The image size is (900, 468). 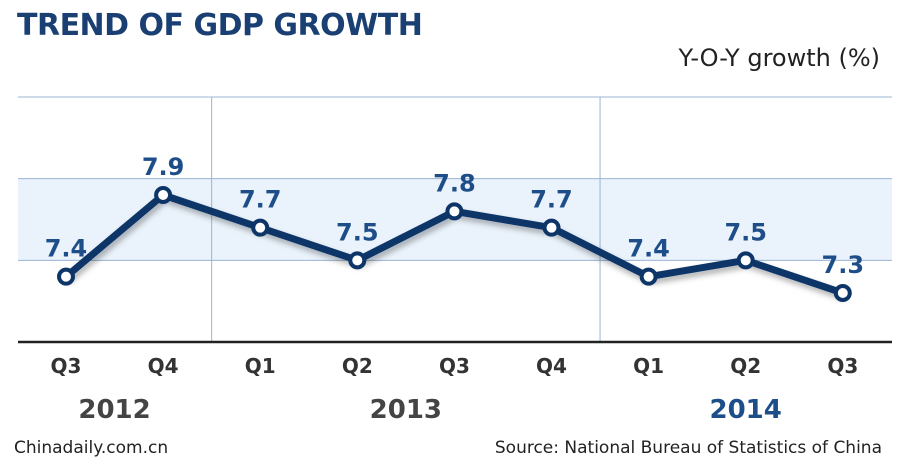 I want to click on year-label: 2012, so click(x=114, y=410).